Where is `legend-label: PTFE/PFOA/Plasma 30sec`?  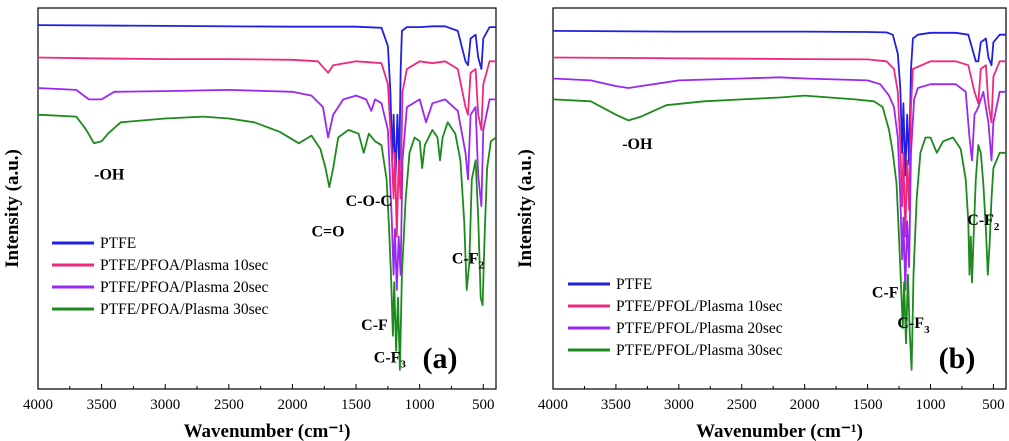 legend-label: PTFE/PFOA/Plasma 30sec is located at coordinates (184, 309).